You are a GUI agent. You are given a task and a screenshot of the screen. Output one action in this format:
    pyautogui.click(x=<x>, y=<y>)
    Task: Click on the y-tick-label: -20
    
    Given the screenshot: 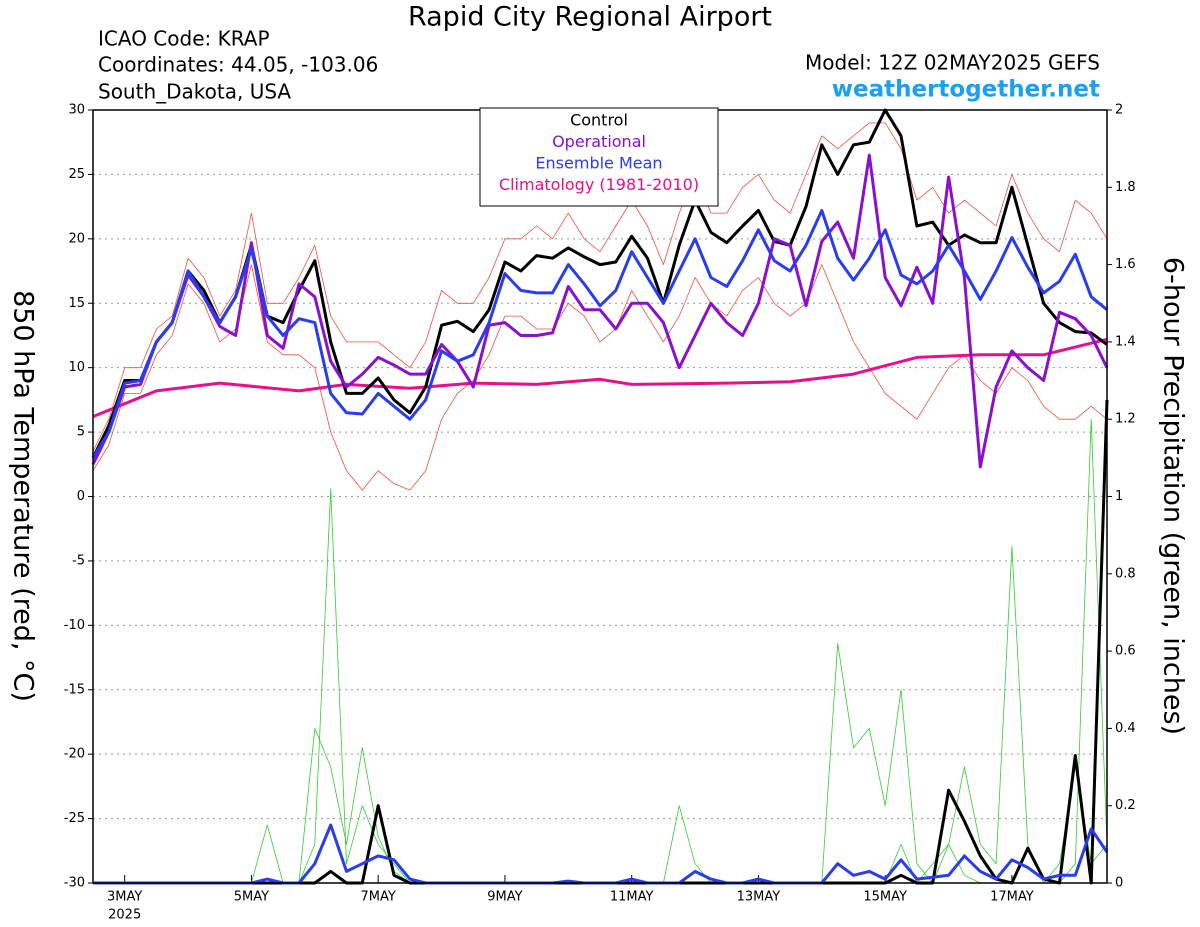 What is the action you would take?
    pyautogui.click(x=74, y=754)
    